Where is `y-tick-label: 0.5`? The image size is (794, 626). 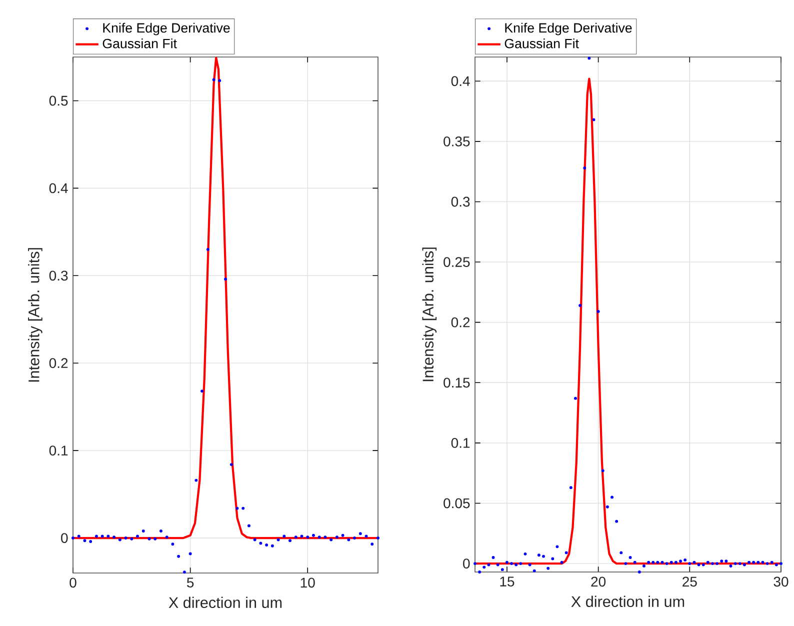
y-tick-label: 0.5 is located at coordinates (58, 101).